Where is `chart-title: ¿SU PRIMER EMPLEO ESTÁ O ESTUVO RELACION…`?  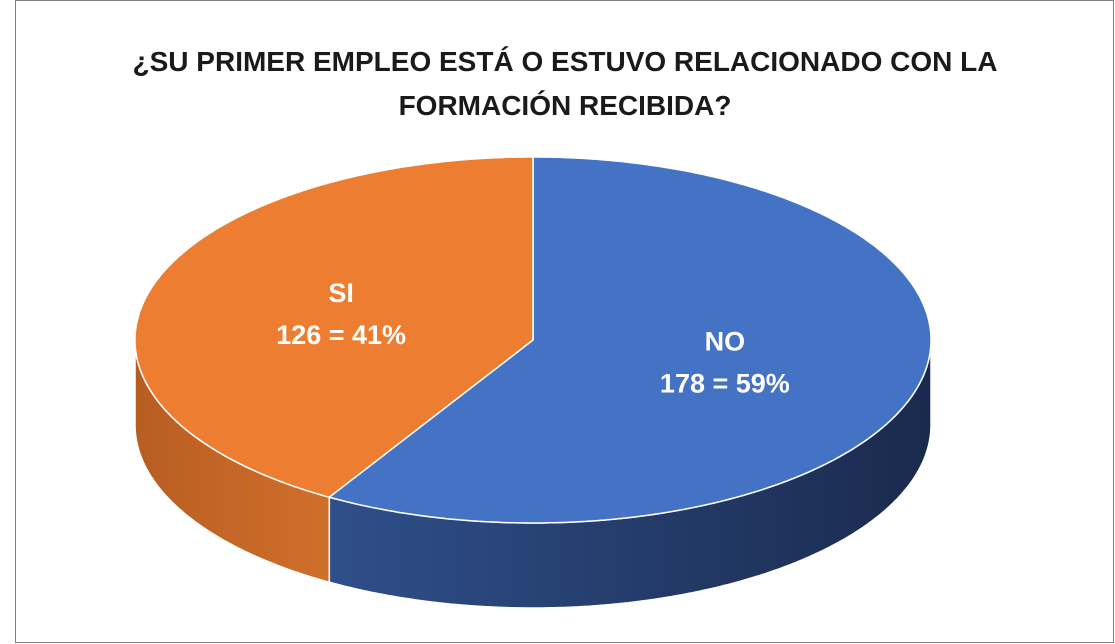
chart-title: ¿SU PRIMER EMPLEO ESTÁ O ESTUVO RELACION… is located at coordinates (565, 83).